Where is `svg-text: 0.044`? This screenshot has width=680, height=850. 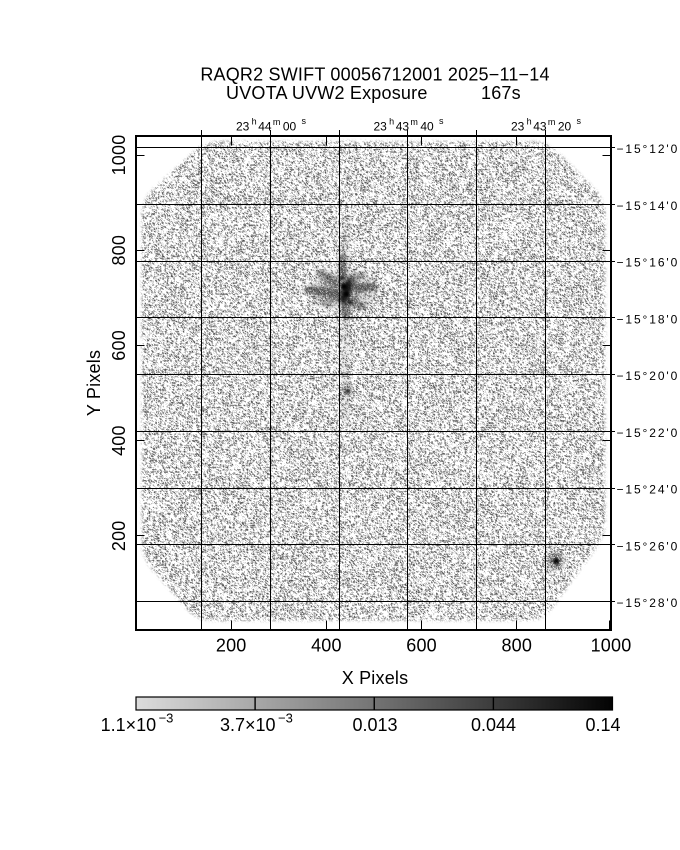
svg-text: 0.044 is located at coordinates (493, 725).